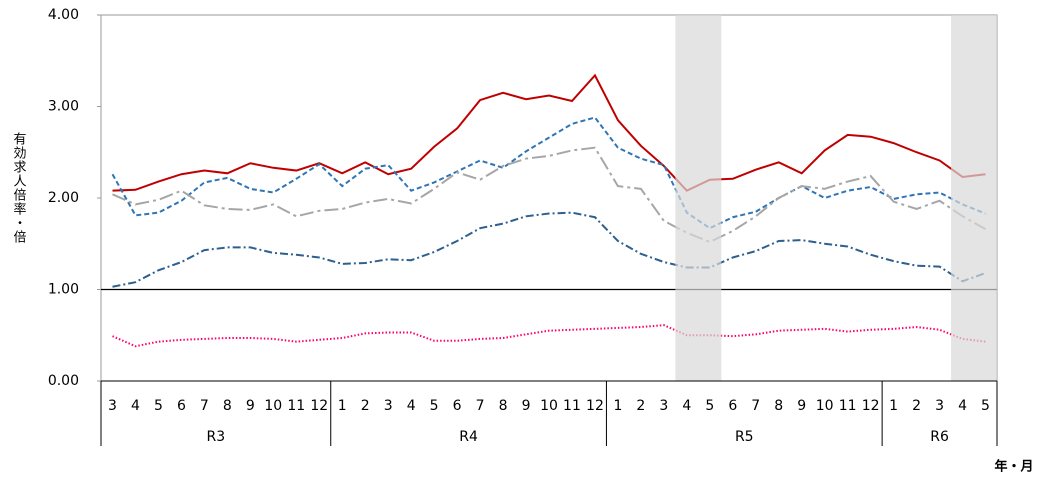  What do you see at coordinates (63, 290) in the screenshot?
I see `y-tick-label: 1.00` at bounding box center [63, 290].